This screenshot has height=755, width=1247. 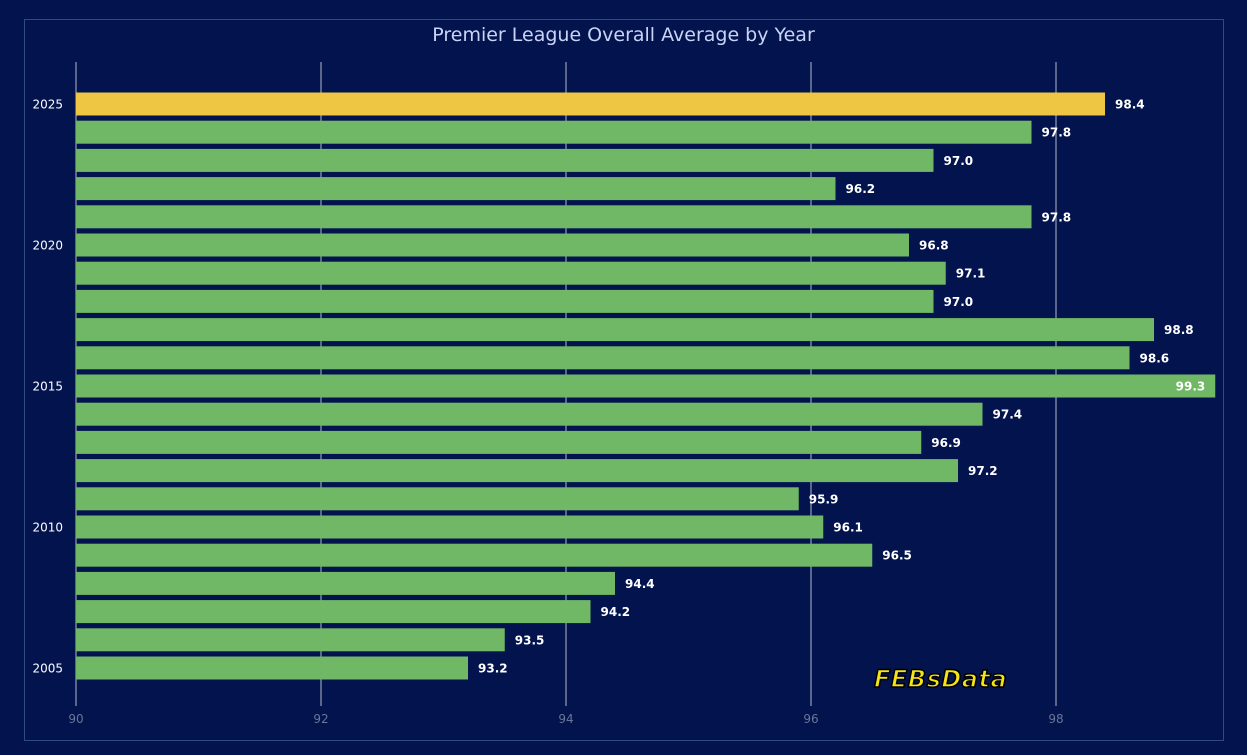 I want to click on value-label-2022: 96.2, so click(x=861, y=189).